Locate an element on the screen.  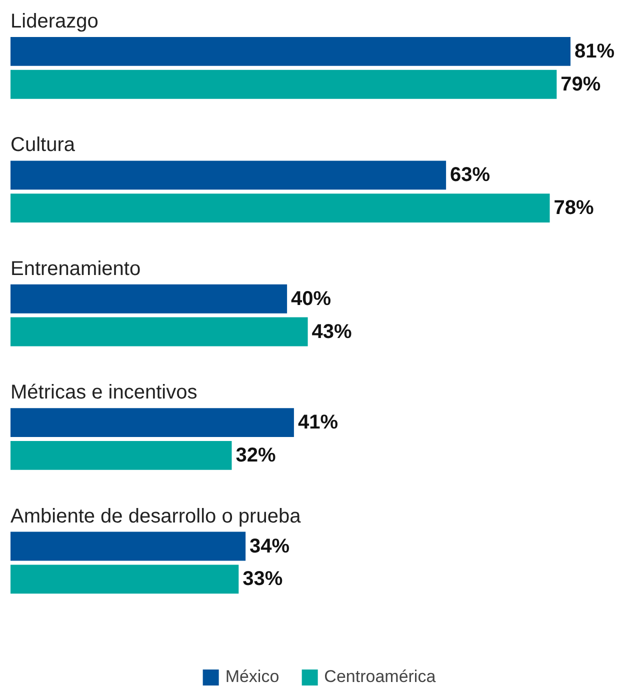
y-tick-label: Ambiente de desarrollo o prueba is located at coordinates (156, 516).